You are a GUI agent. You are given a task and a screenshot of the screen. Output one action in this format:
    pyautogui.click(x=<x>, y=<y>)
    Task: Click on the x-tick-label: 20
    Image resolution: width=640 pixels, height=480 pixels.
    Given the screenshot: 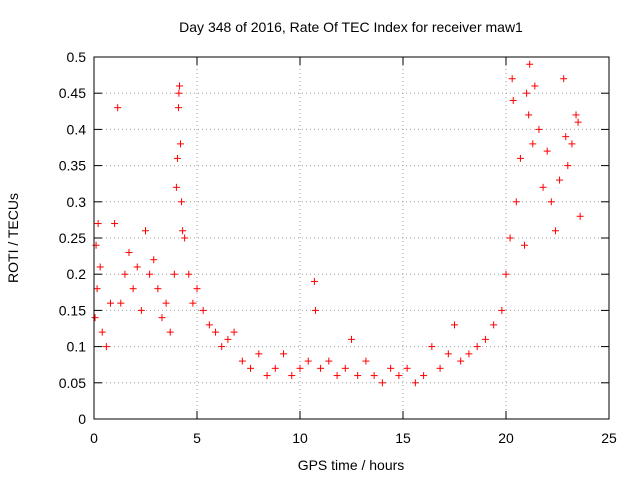 What is the action you would take?
    pyautogui.click(x=506, y=438)
    